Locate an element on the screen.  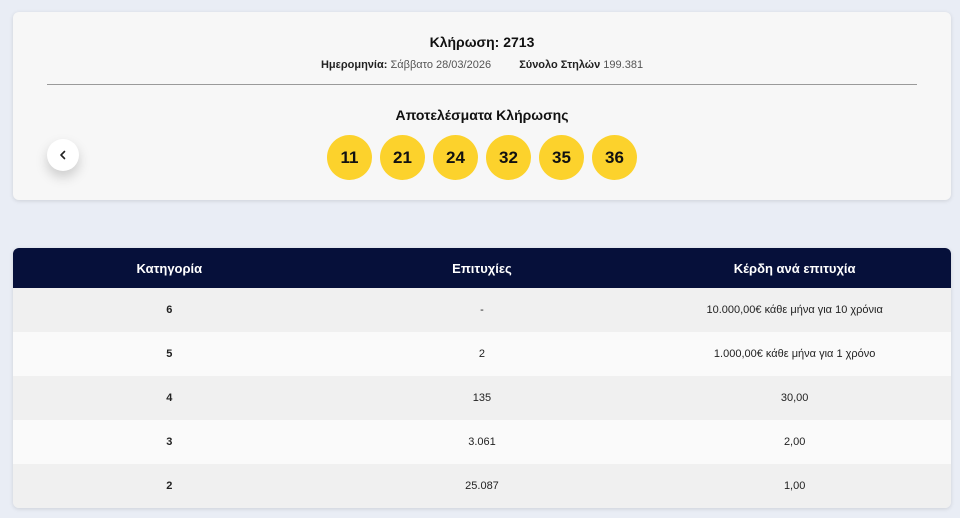
table-row: 4 135 30,00 is located at coordinates (482, 398).